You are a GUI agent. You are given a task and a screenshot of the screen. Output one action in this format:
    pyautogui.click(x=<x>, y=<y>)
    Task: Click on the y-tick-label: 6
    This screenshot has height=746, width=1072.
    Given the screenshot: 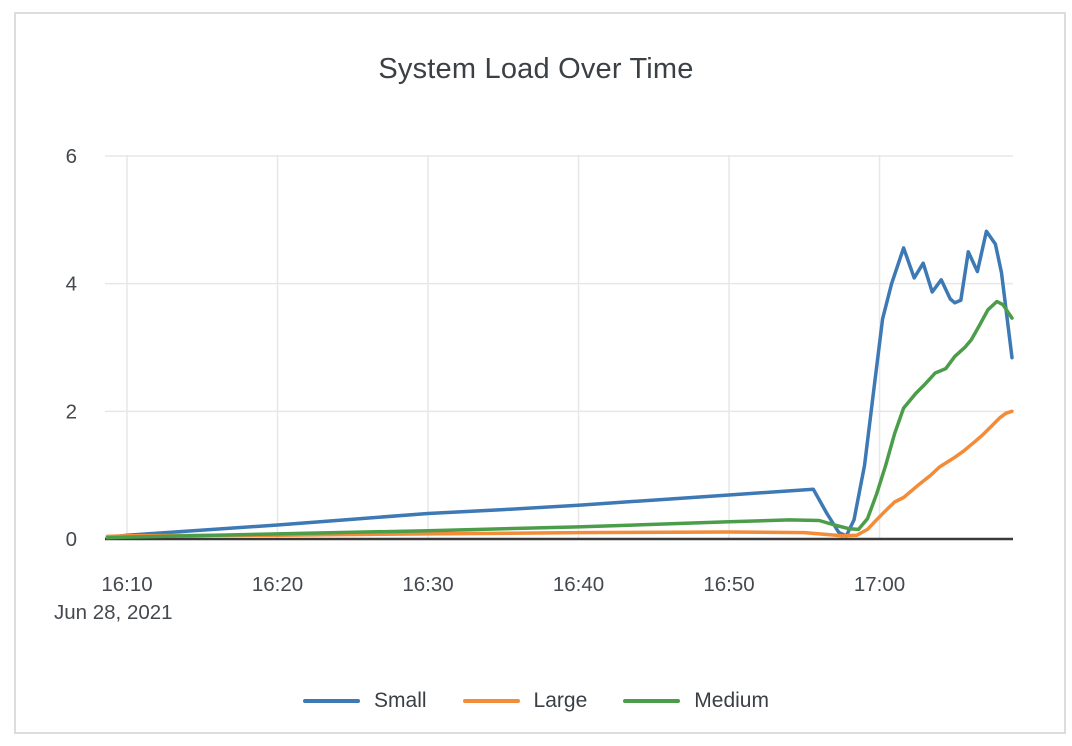 What is the action you would take?
    pyautogui.click(x=71, y=156)
    